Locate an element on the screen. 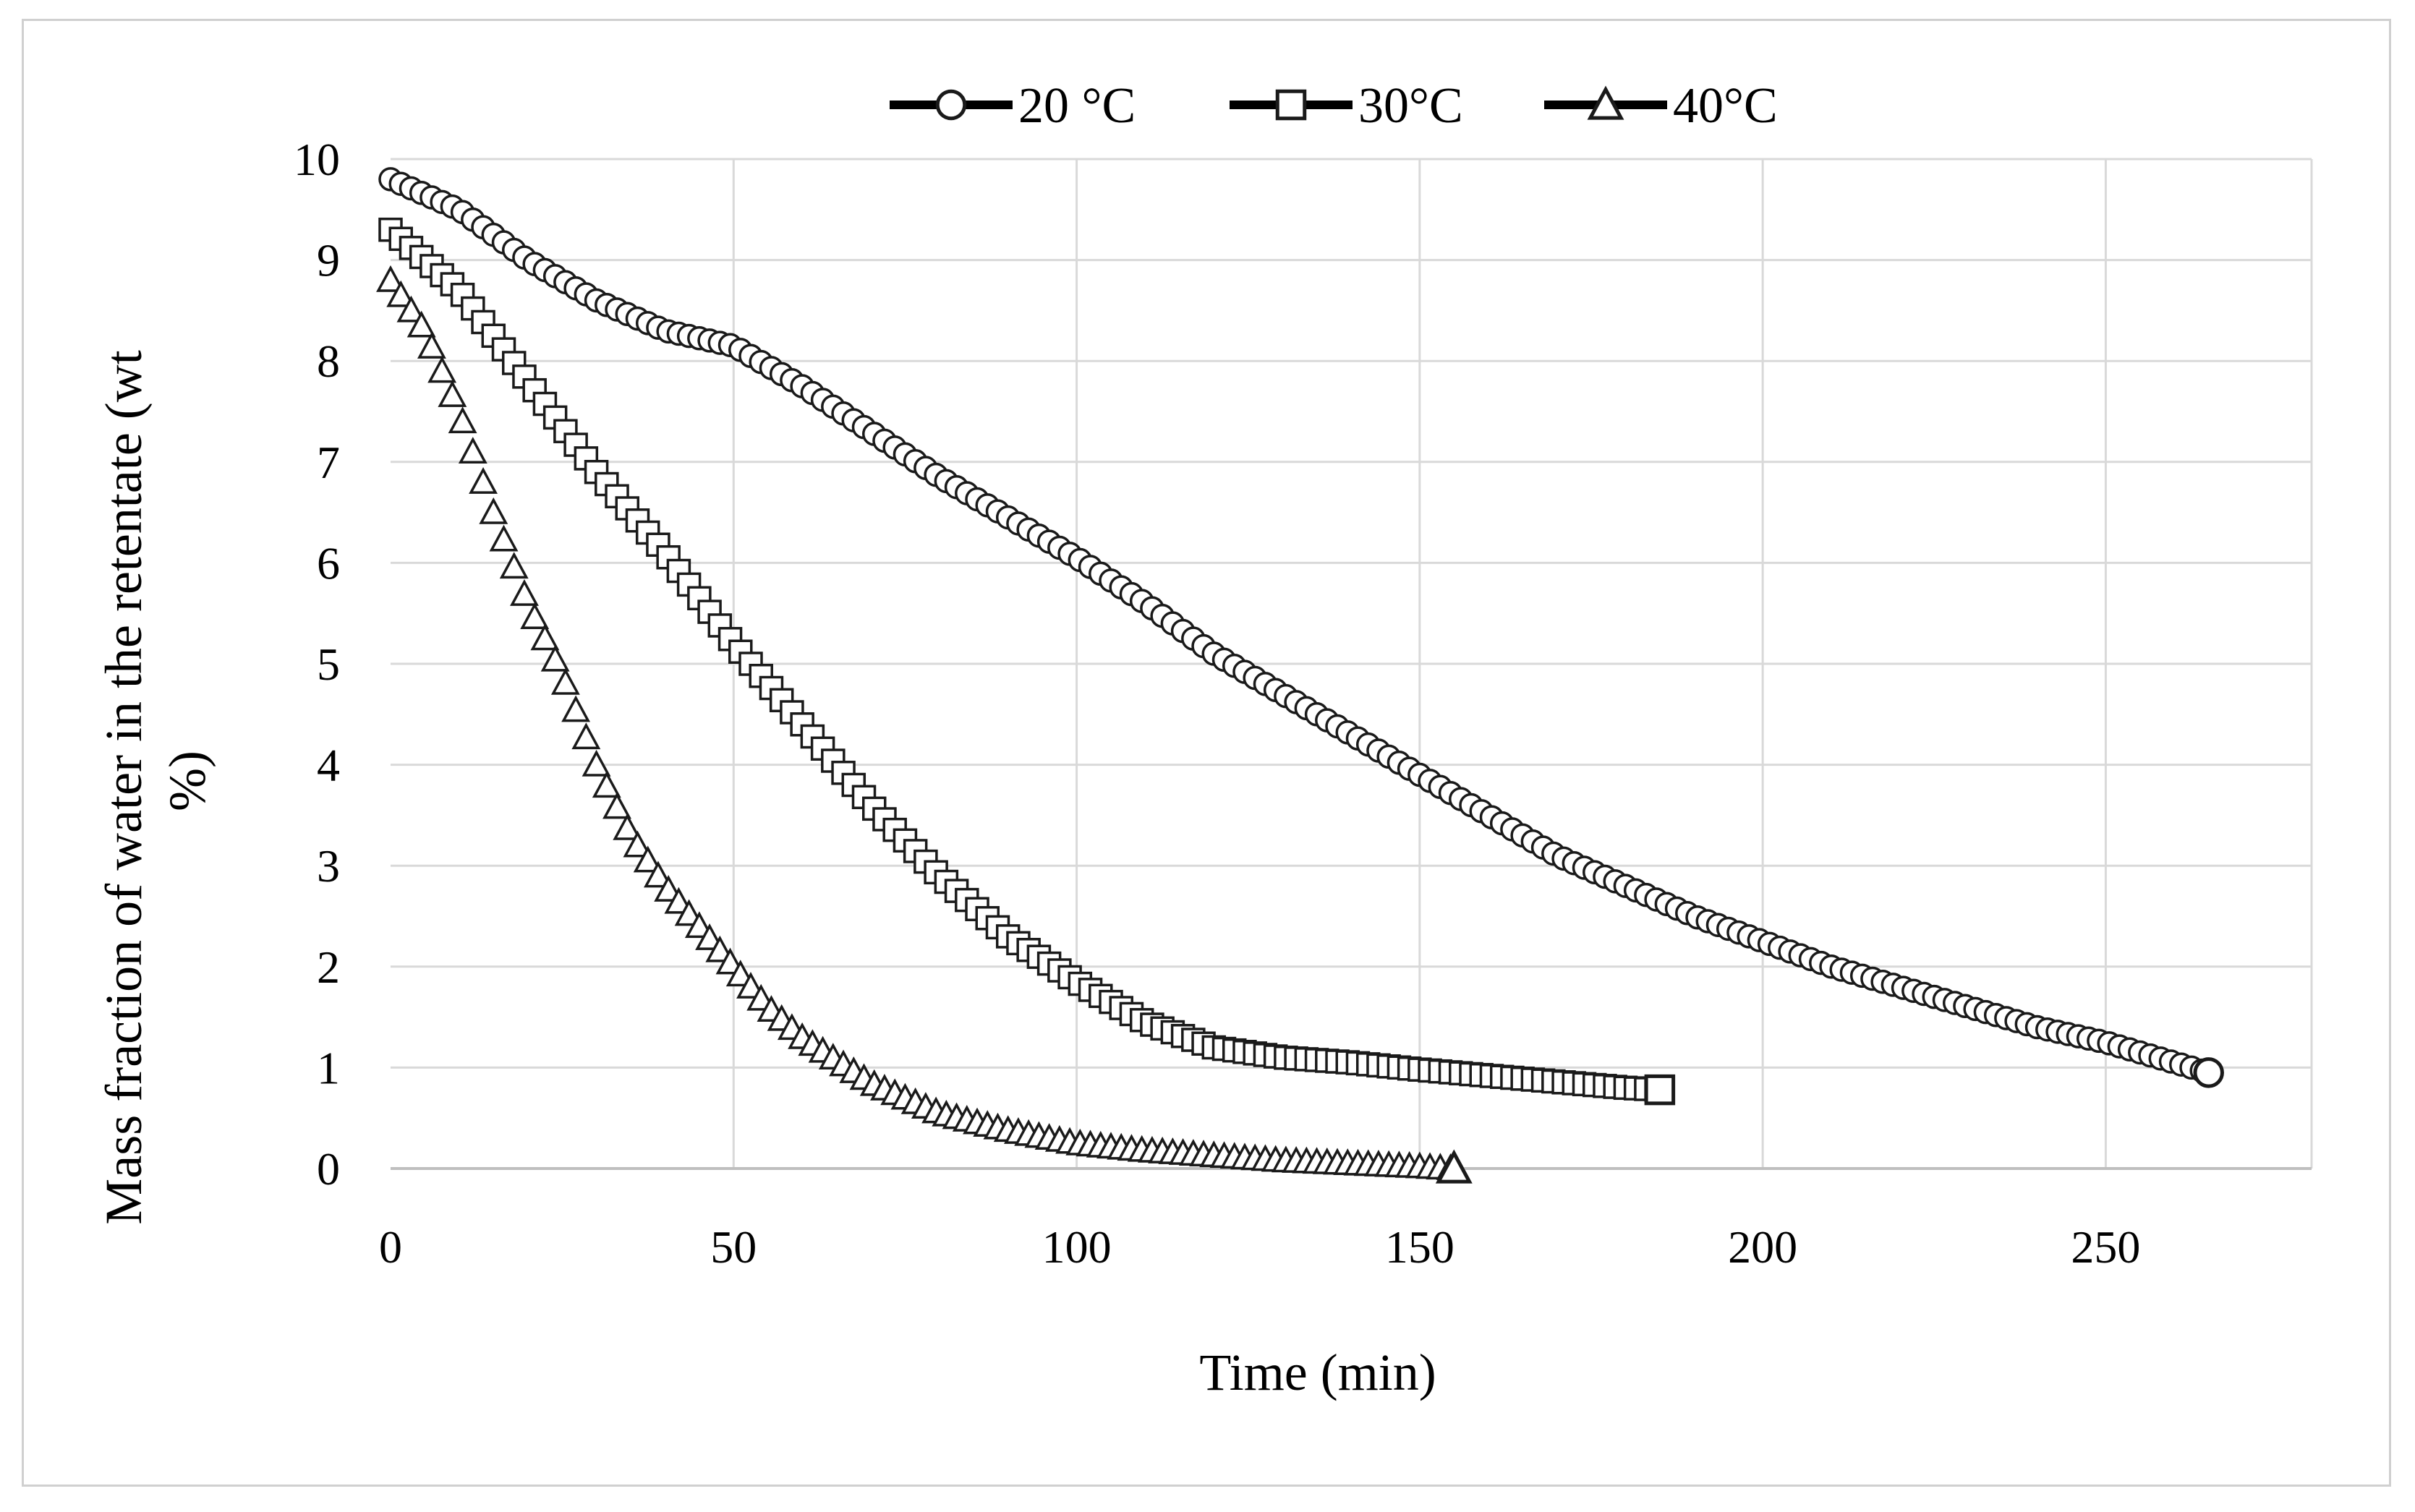 The image size is (2415, 1512). x-tick-label: 250 is located at coordinates (2105, 1247).